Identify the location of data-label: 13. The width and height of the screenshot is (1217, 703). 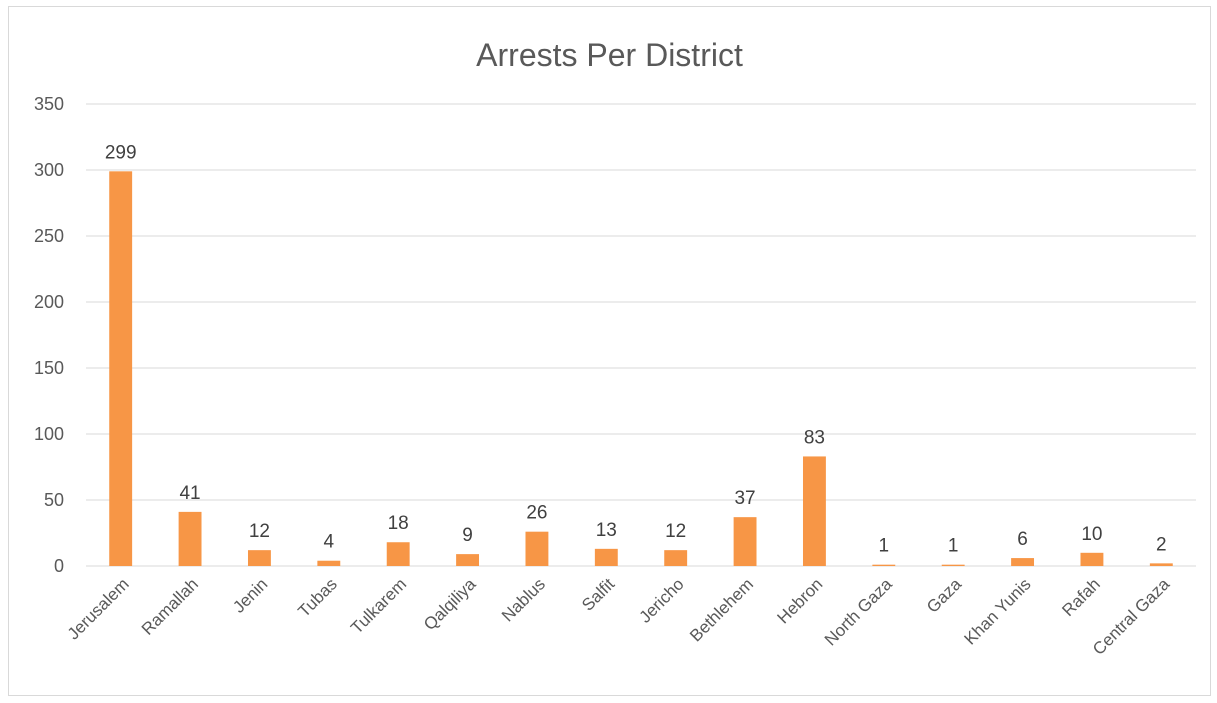
(606, 530).